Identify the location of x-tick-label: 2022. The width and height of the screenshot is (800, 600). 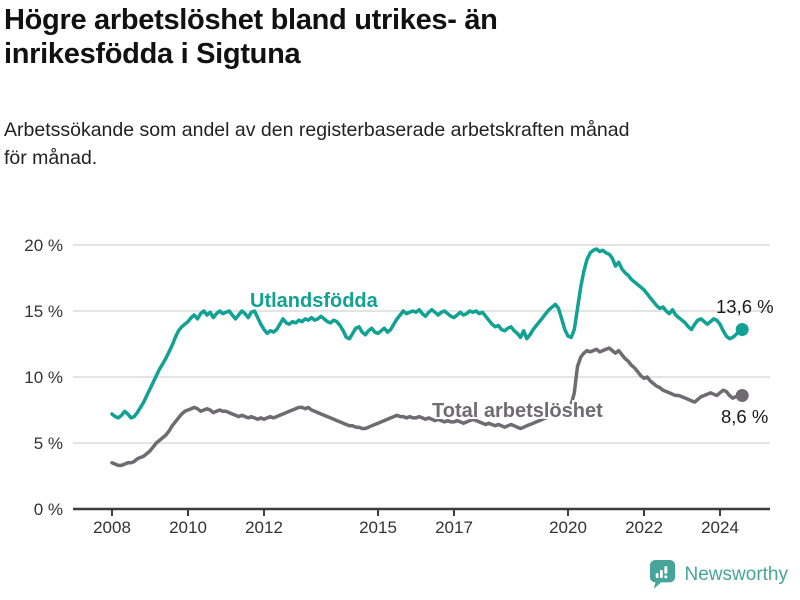
(644, 527).